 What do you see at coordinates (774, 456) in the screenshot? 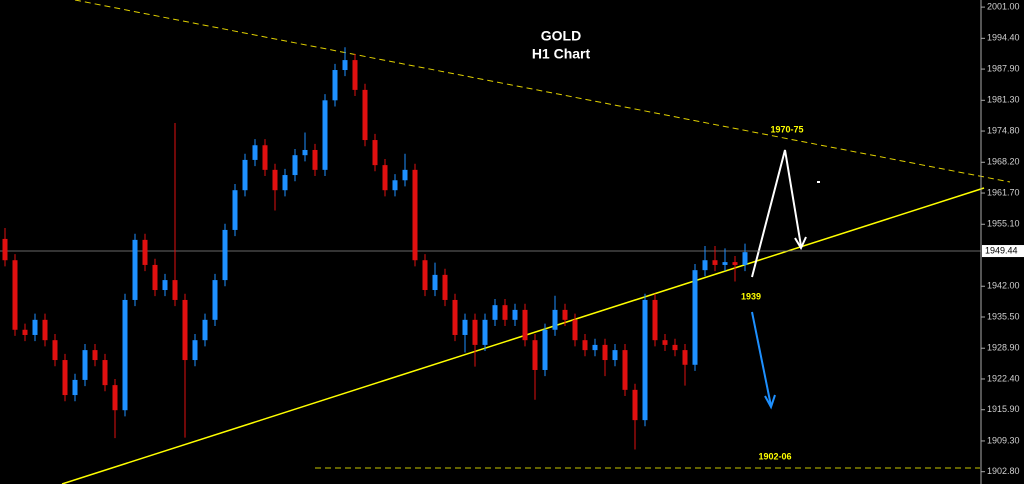
I see `annotation: 1902-06` at bounding box center [774, 456].